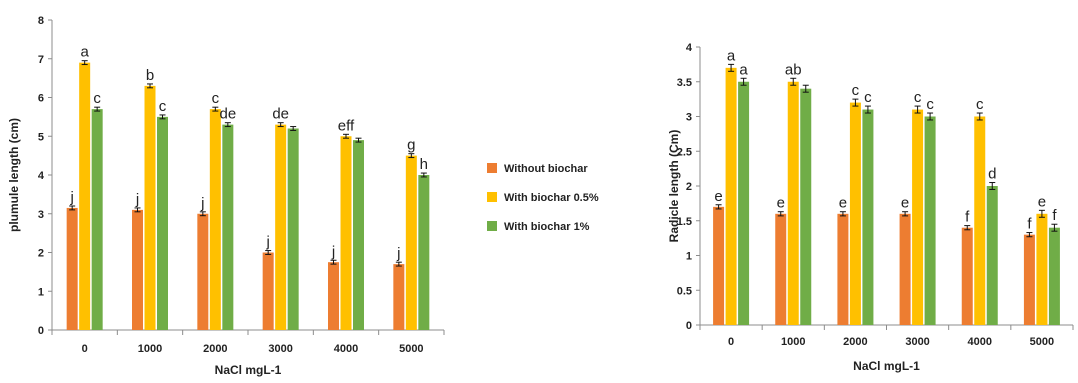  Describe the element at coordinates (150, 349) in the screenshot. I see `x-tick-label: 1000` at that location.